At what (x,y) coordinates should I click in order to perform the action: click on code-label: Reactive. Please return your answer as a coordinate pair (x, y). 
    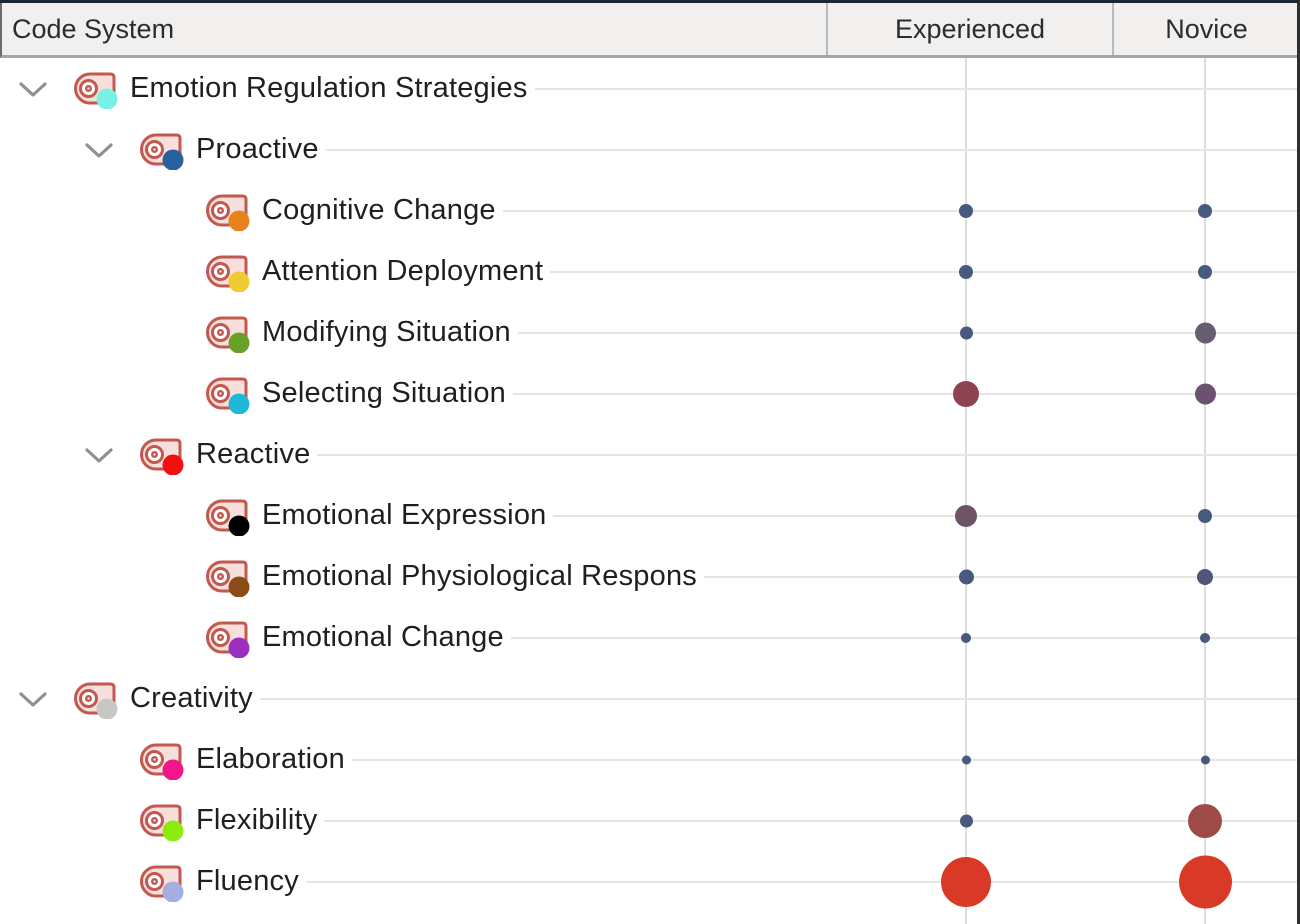
    Looking at the image, I should click on (253, 454).